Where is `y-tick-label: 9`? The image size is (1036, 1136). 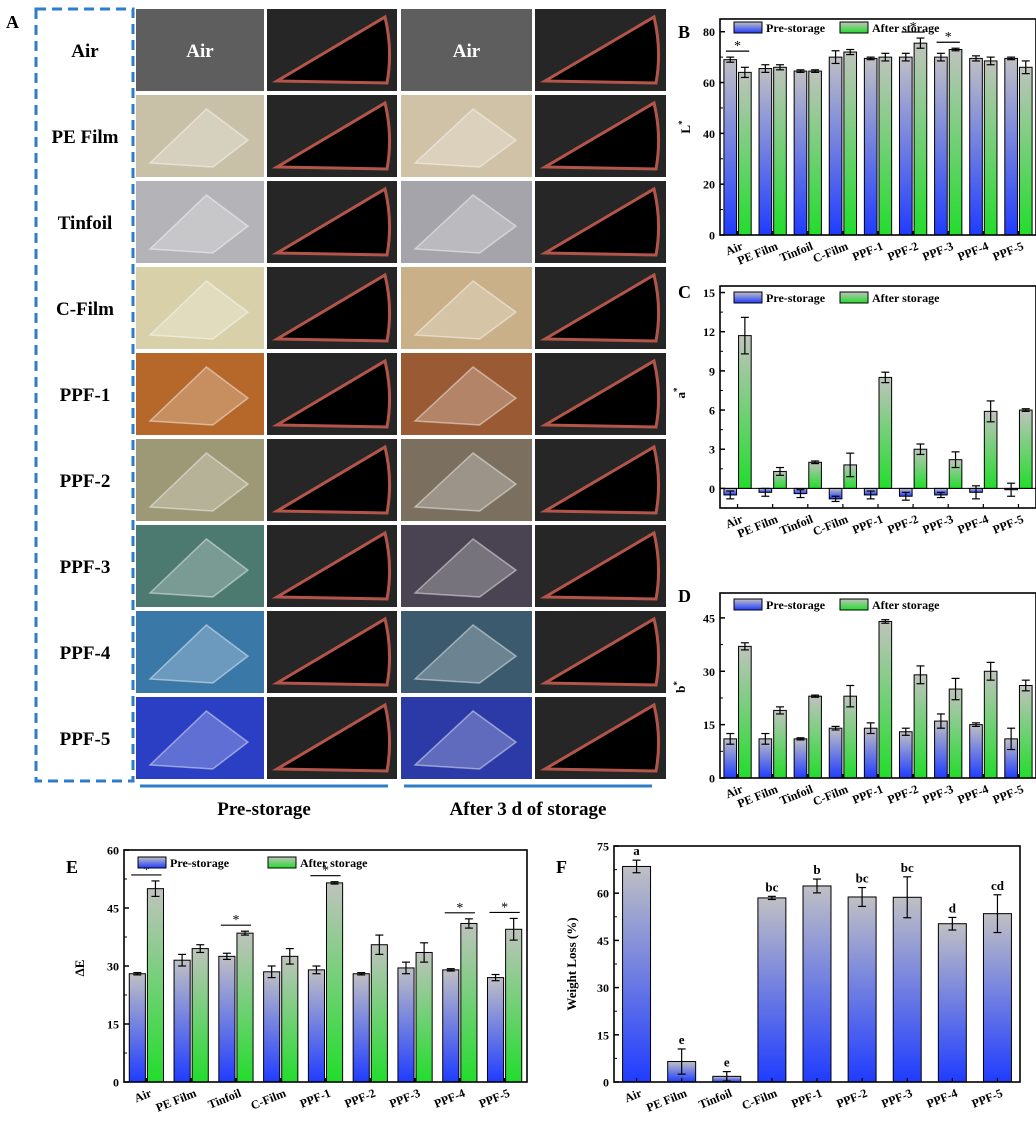
y-tick-label: 9 is located at coordinates (712, 371).